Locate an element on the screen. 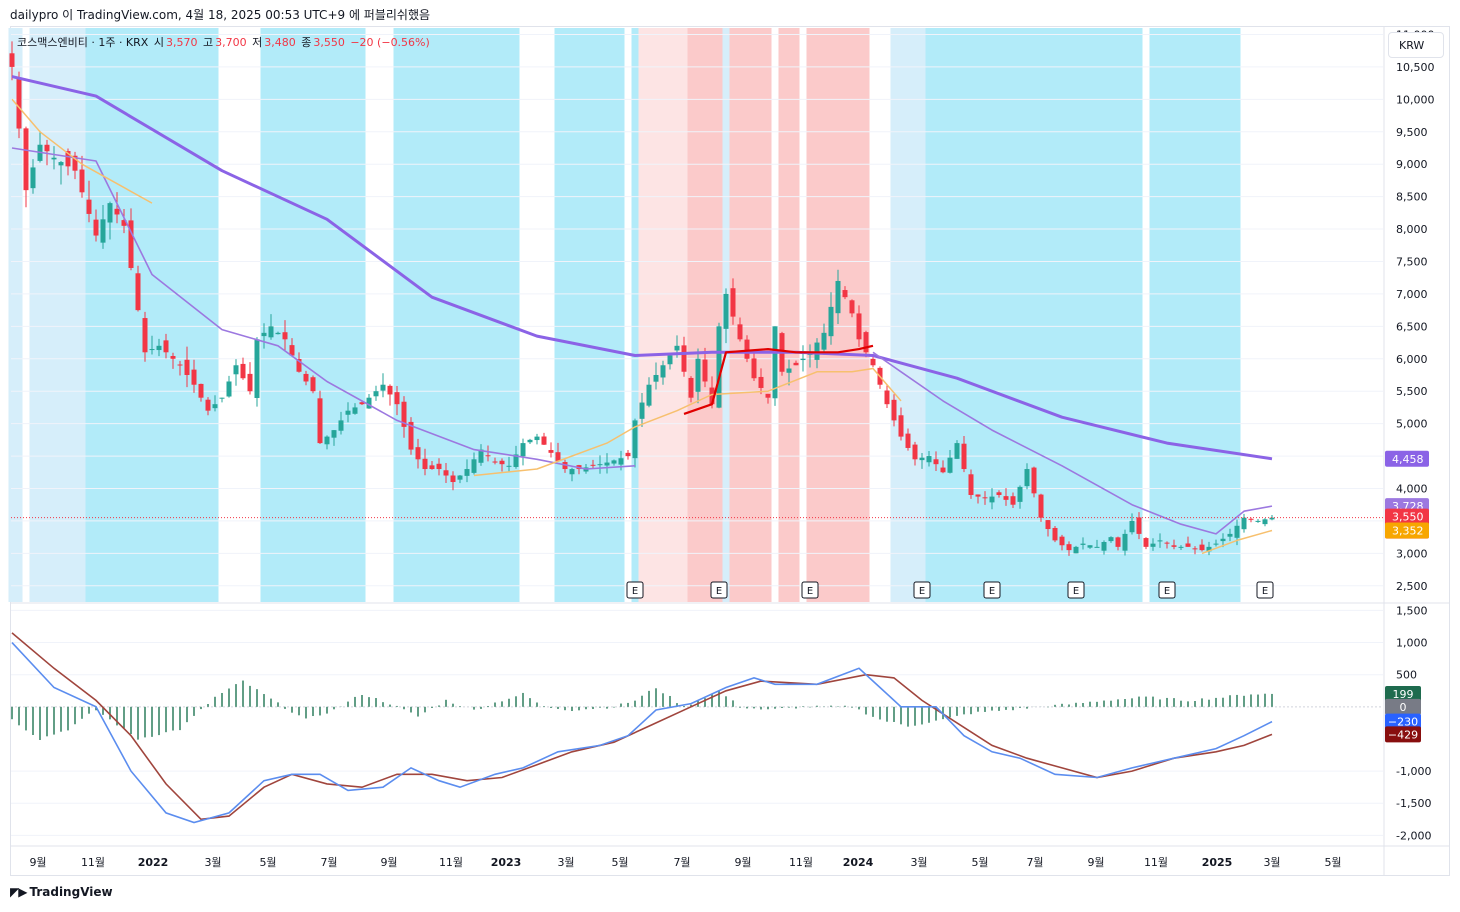 This screenshot has height=912, width=1460. tradingview-logo: ◤▶ TradingView is located at coordinates (61, 892).